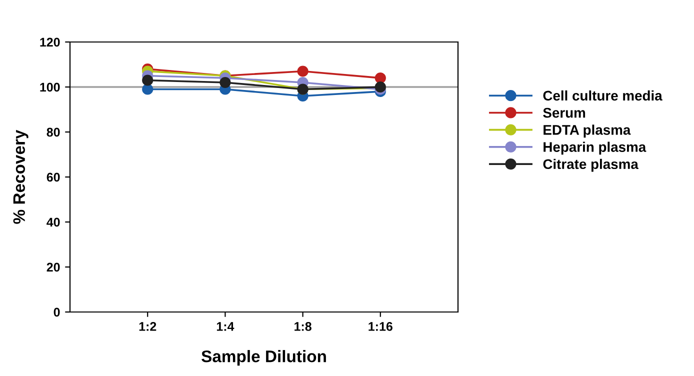 The image size is (694, 376). Describe the element at coordinates (147, 326) in the screenshot. I see `x-tick-label: 1:2` at that location.